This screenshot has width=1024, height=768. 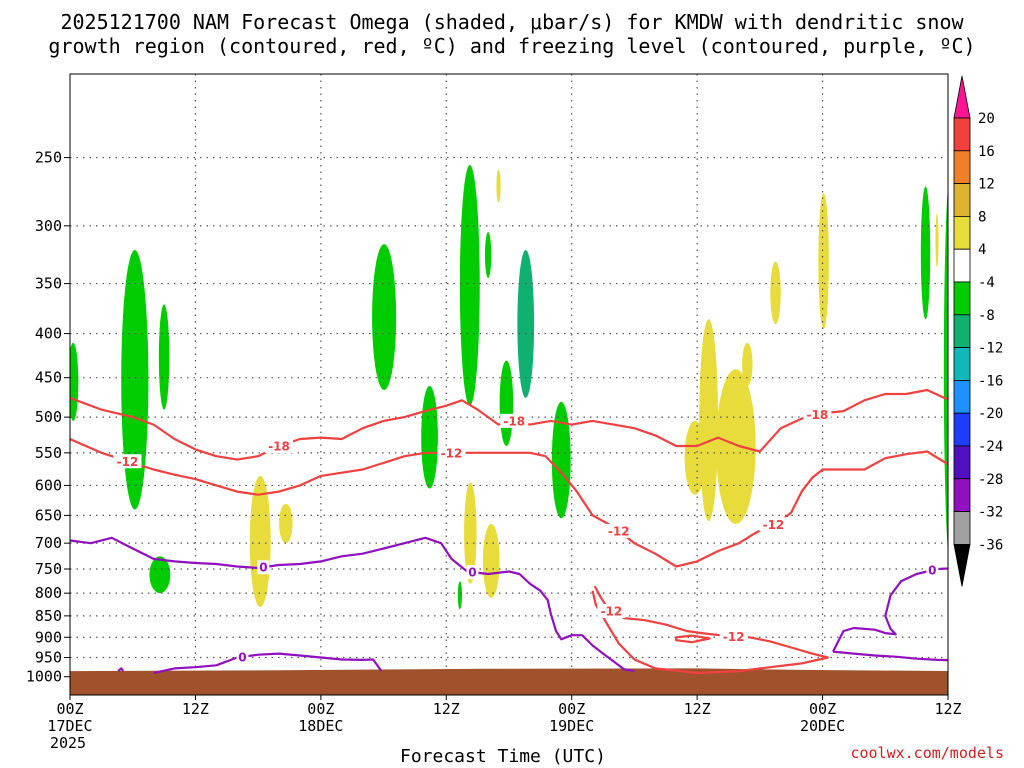 What do you see at coordinates (503, 756) in the screenshot?
I see `x-axis-label: Forecast Time (UTC)` at bounding box center [503, 756].